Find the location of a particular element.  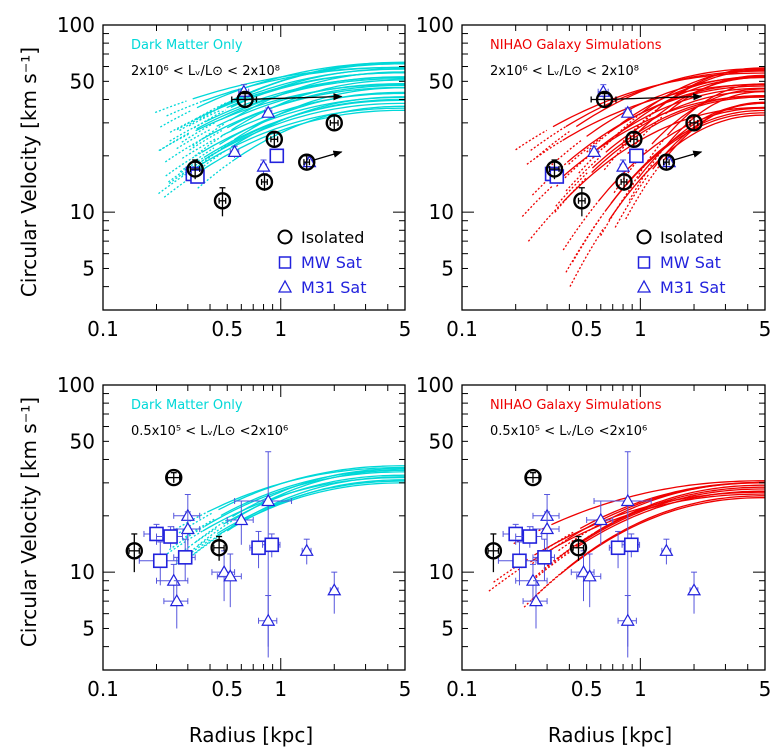

y-tick-label: 100 is located at coordinates (435, 25).